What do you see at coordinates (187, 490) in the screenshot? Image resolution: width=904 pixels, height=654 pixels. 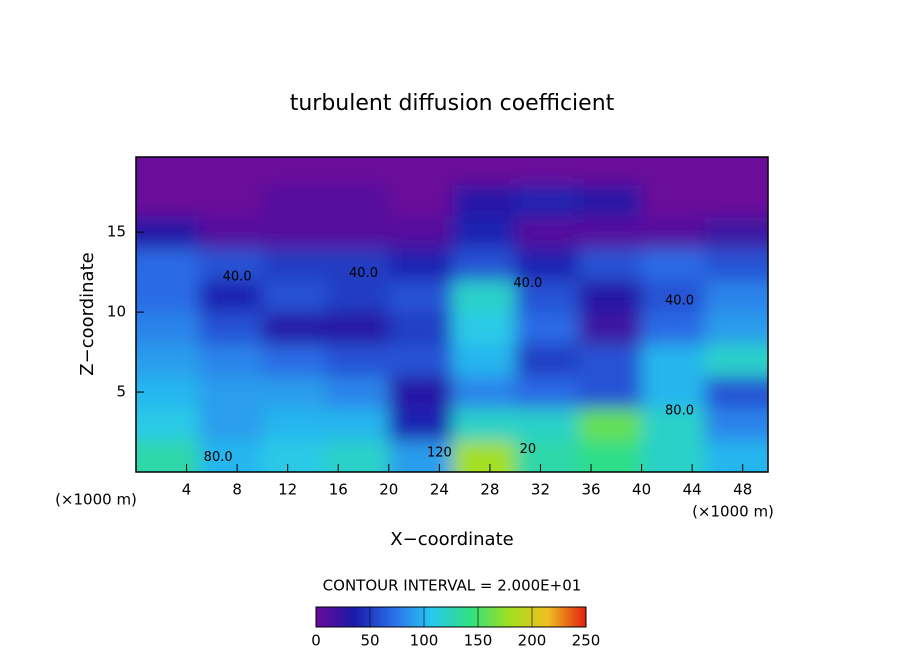 I see `x-tick-label: 4` at bounding box center [187, 490].